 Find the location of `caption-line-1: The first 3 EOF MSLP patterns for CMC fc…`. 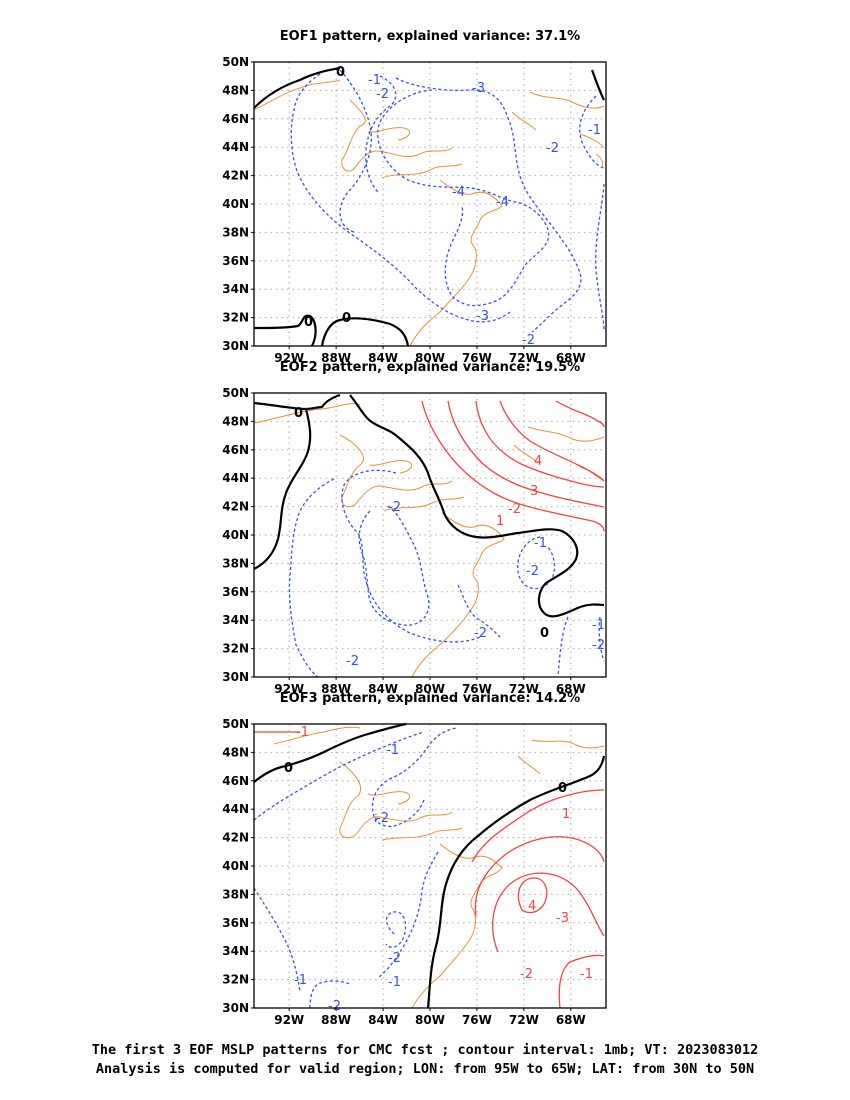

caption-line-1: The first 3 EOF MSLP patterns for CMC fc… is located at coordinates (425, 1050).